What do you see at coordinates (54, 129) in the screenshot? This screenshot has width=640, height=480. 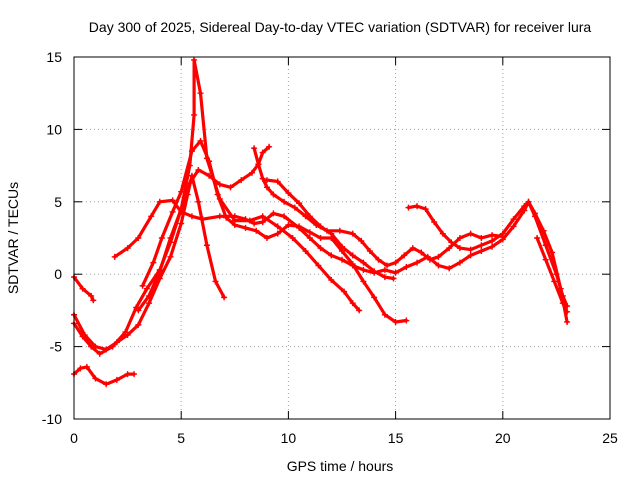 I see `y-tick-label: 10` at bounding box center [54, 129].